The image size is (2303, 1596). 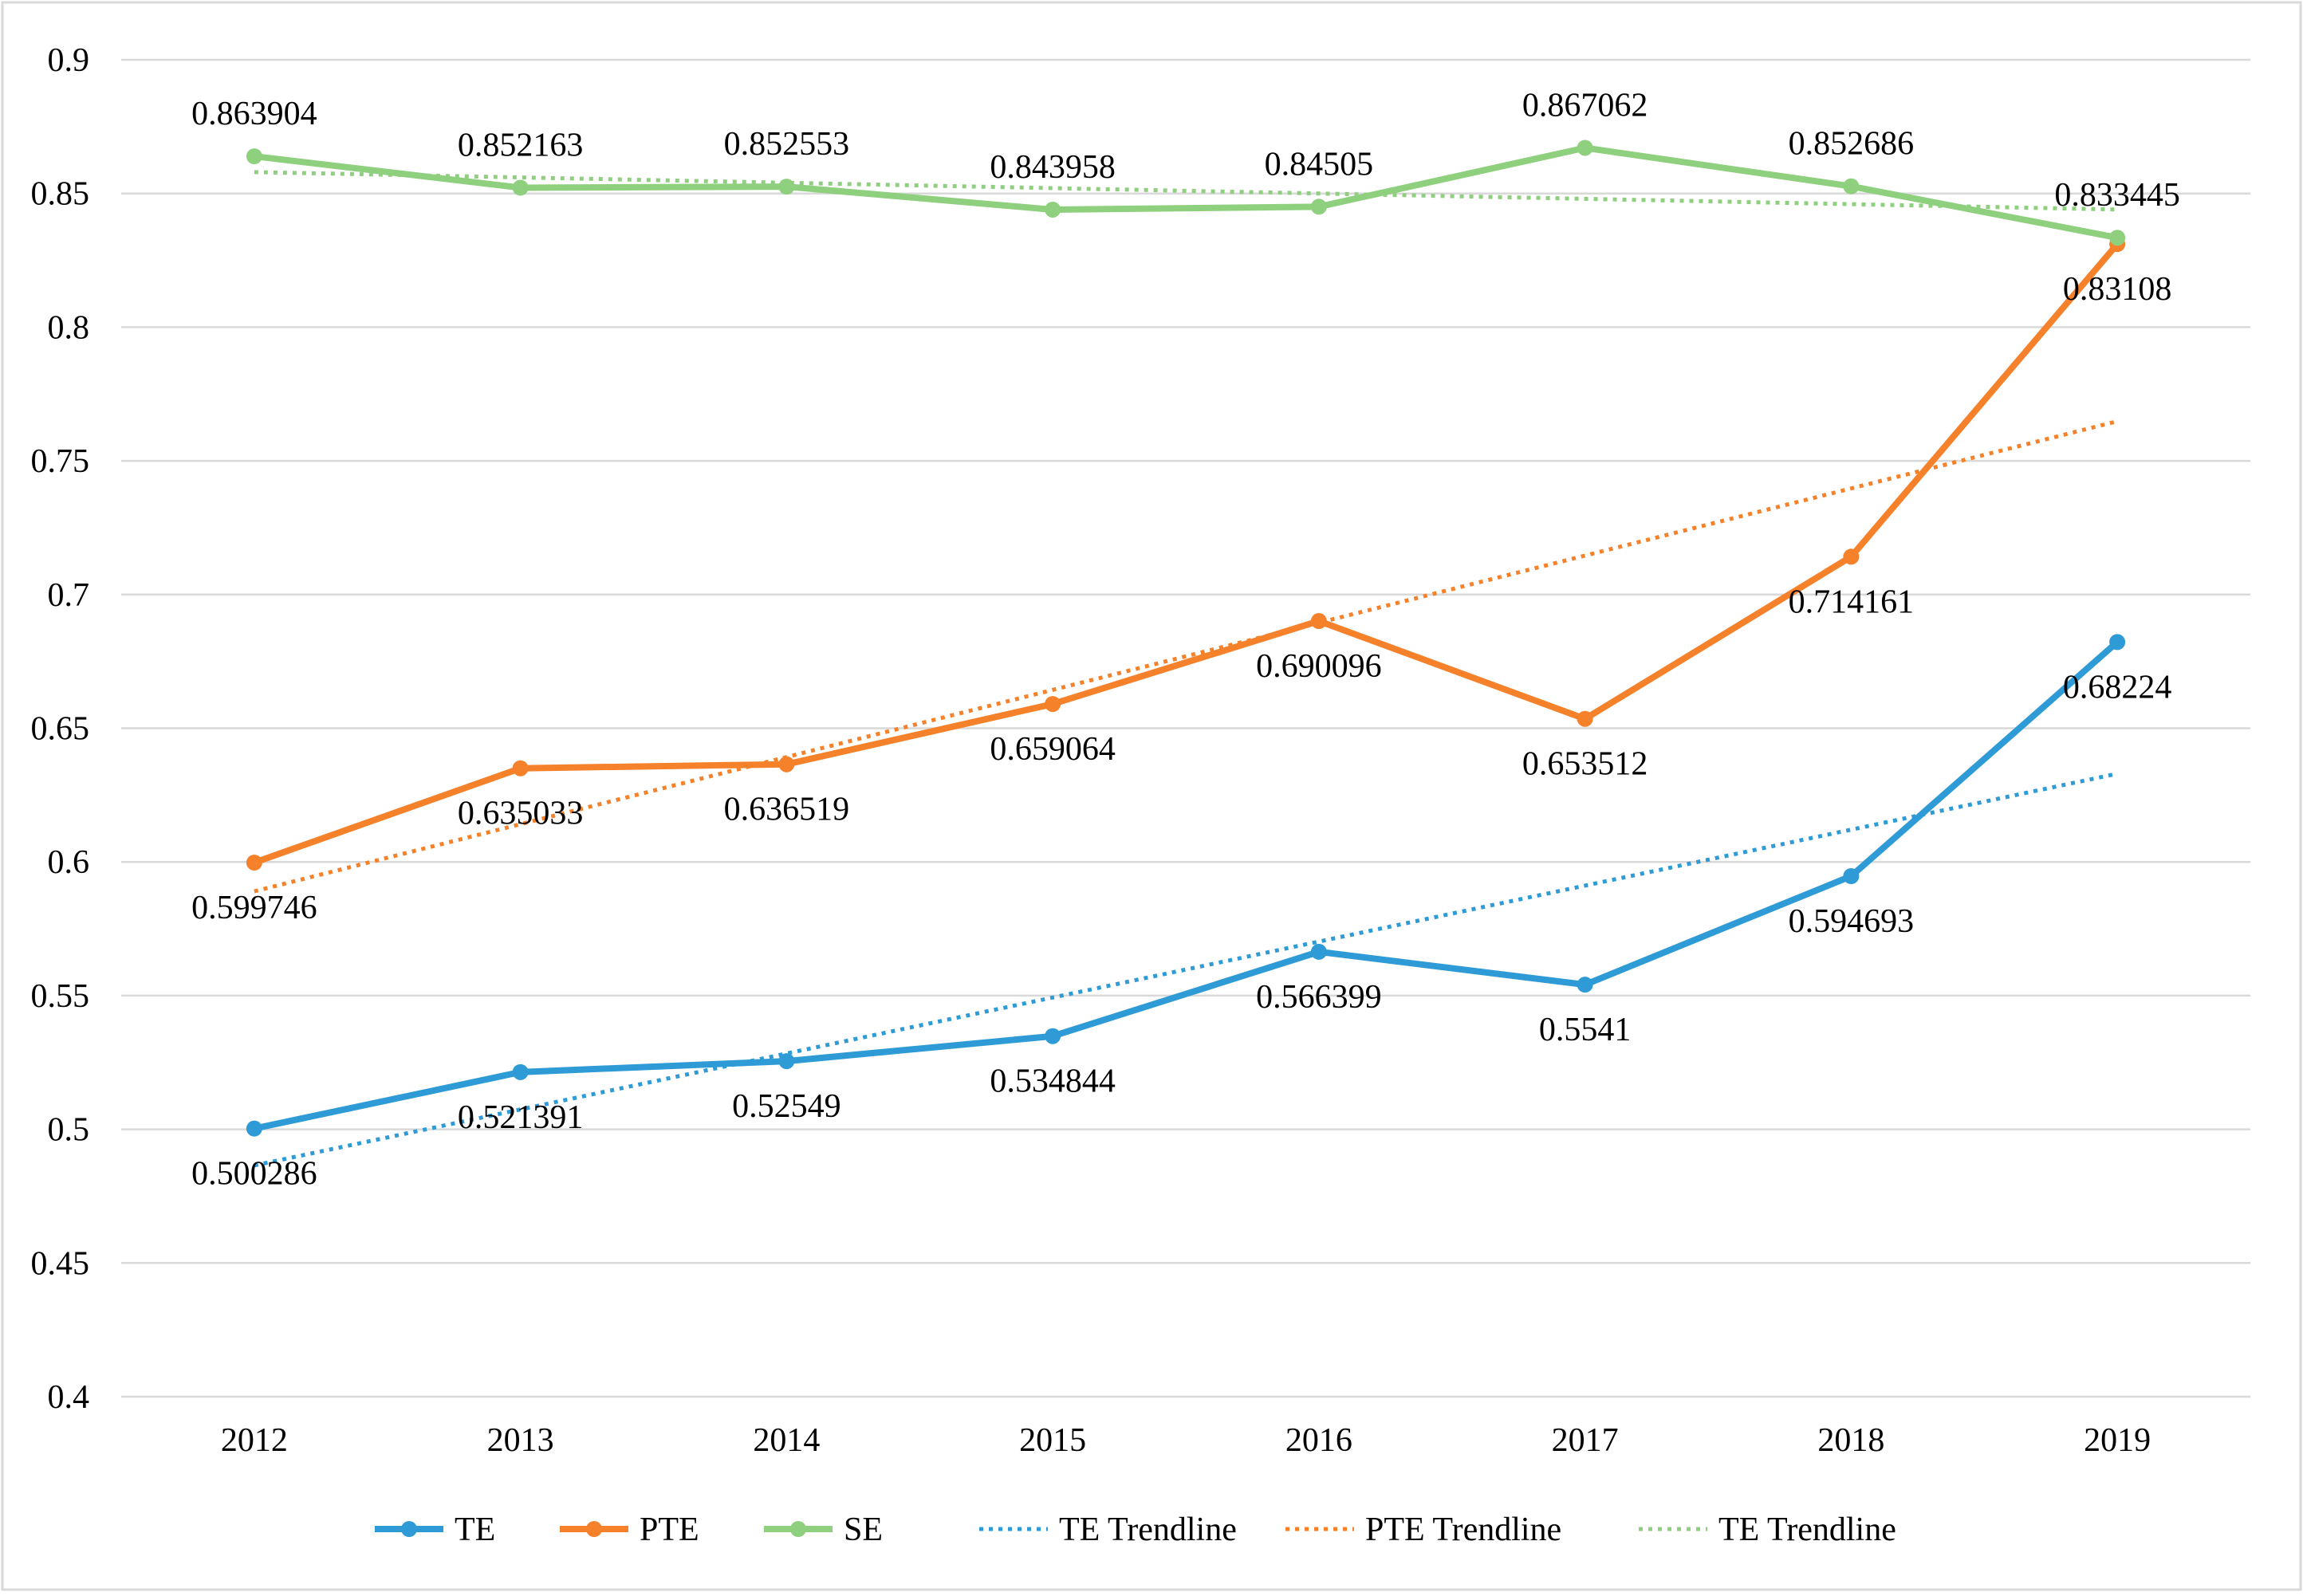 I want to click on y-tick-label: 0.5, so click(x=69, y=1130).